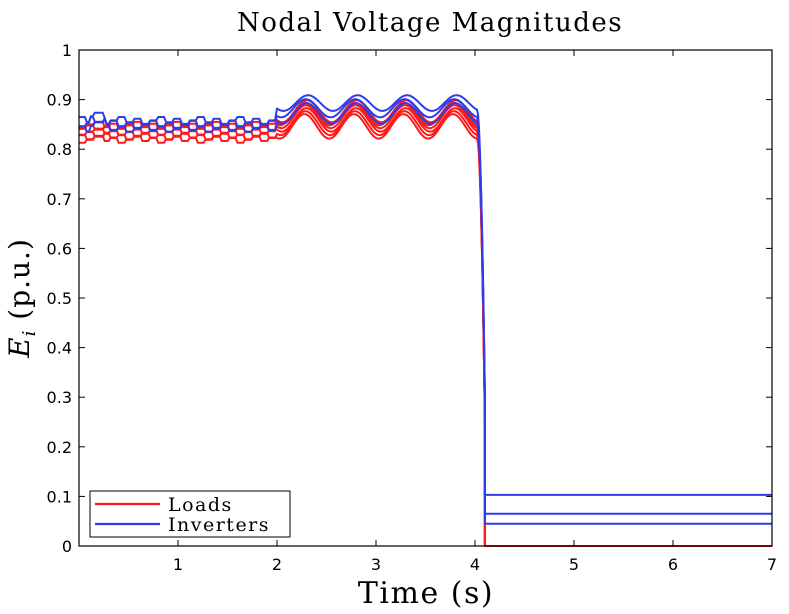 This screenshot has height=614, width=789. I want to click on y-axis-label: Ei (p.u.), so click(21, 298).